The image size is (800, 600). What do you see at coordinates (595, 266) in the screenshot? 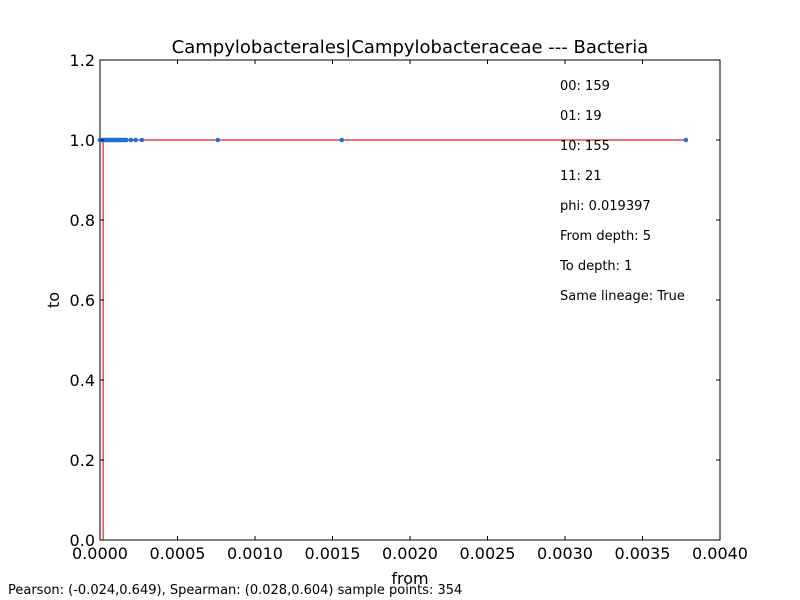
I see `stats-annotation: To depth: 1` at bounding box center [595, 266].